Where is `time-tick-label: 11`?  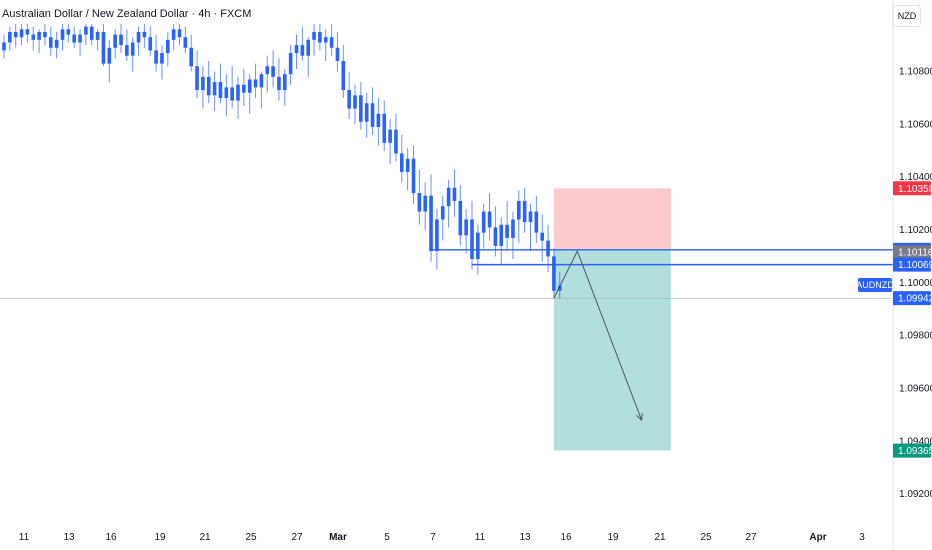 time-tick-label: 11 is located at coordinates (480, 537).